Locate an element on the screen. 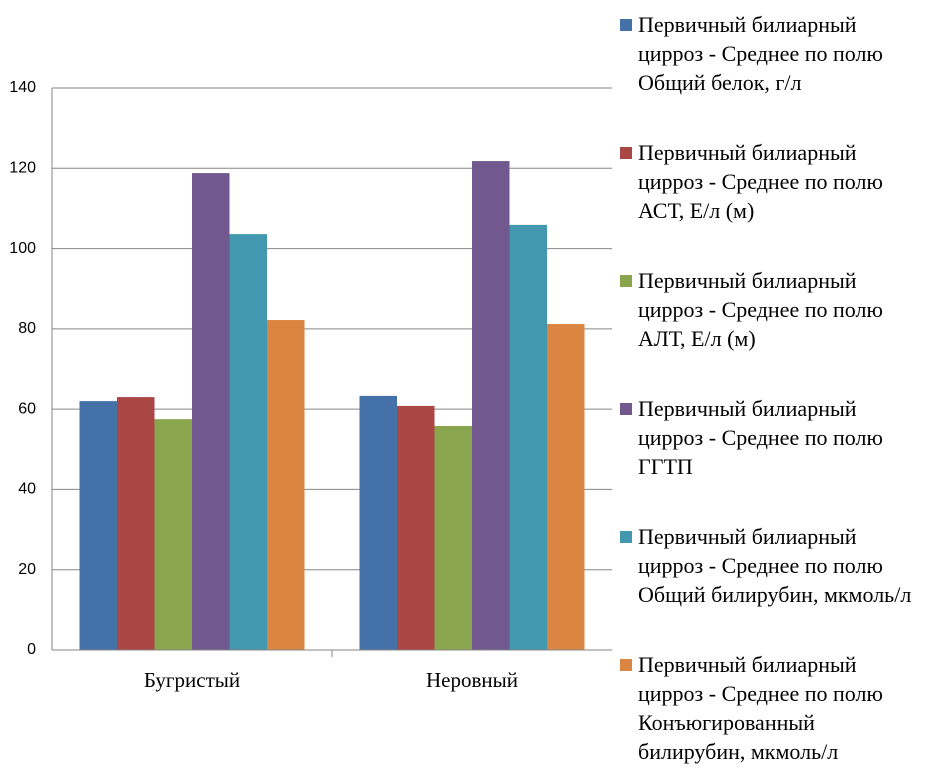 This screenshot has width=927, height=773. y-tick-label: 60 is located at coordinates (27, 408).